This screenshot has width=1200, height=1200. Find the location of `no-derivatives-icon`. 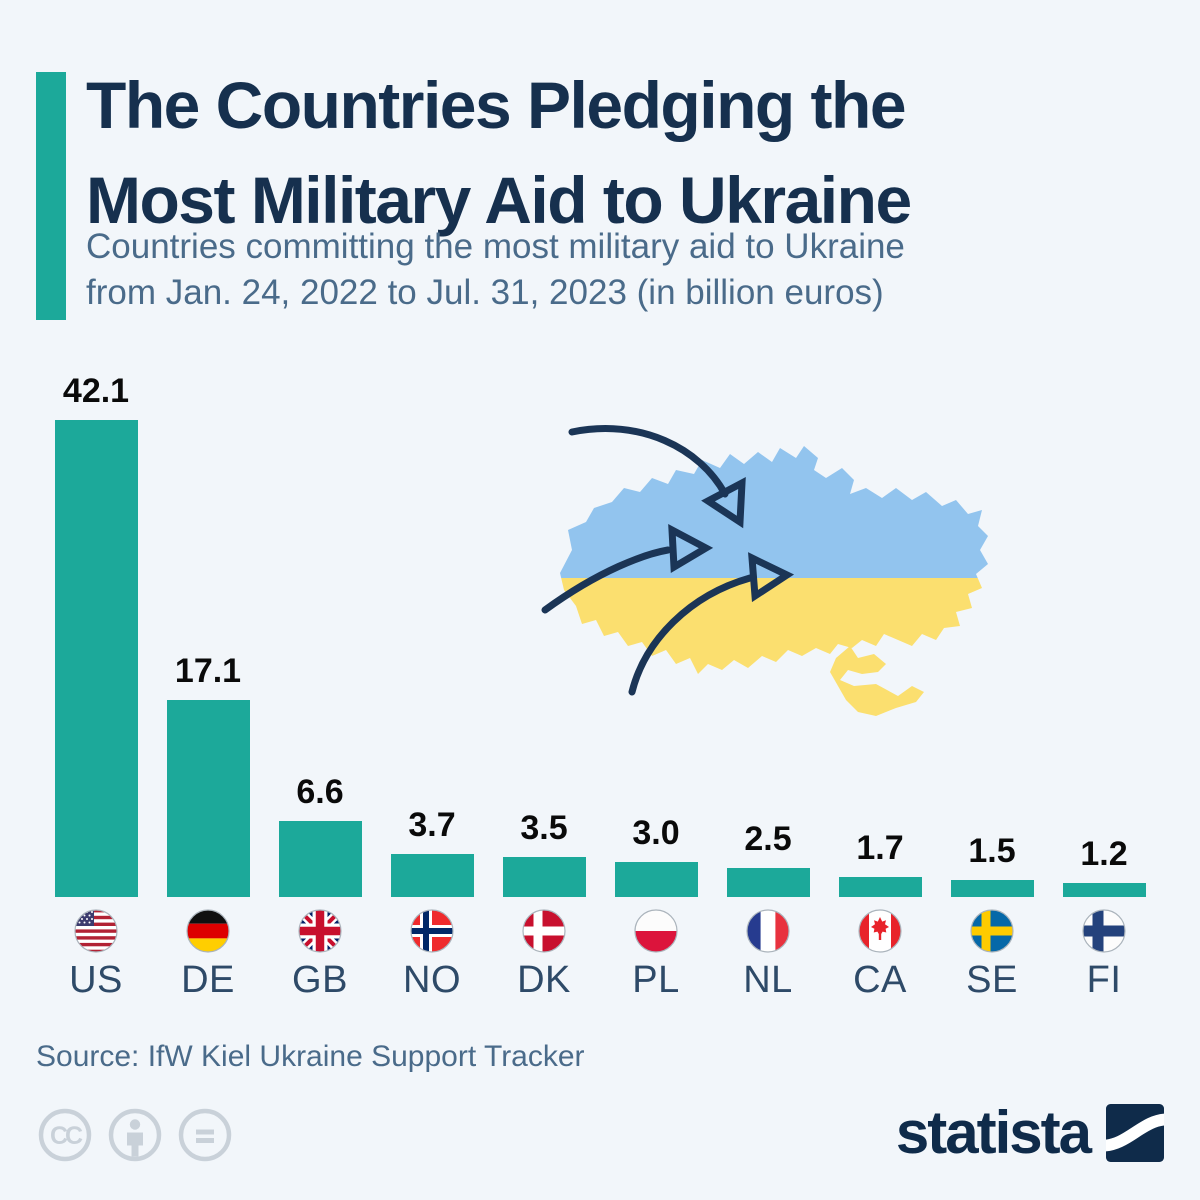

no-derivatives-icon is located at coordinates (205, 1135).